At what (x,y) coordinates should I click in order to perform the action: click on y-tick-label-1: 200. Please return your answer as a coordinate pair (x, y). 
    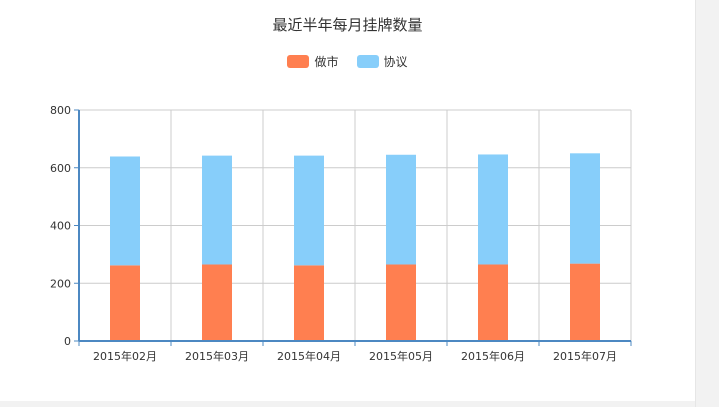
    Looking at the image, I should click on (60, 283).